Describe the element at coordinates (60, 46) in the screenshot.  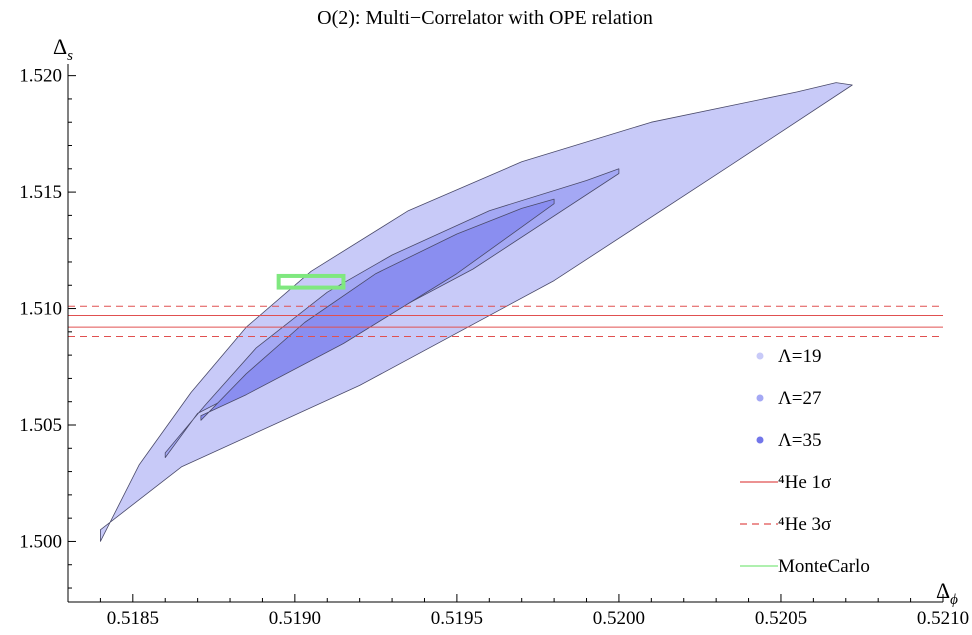
I see `y-axis-label-main: Δ` at that location.